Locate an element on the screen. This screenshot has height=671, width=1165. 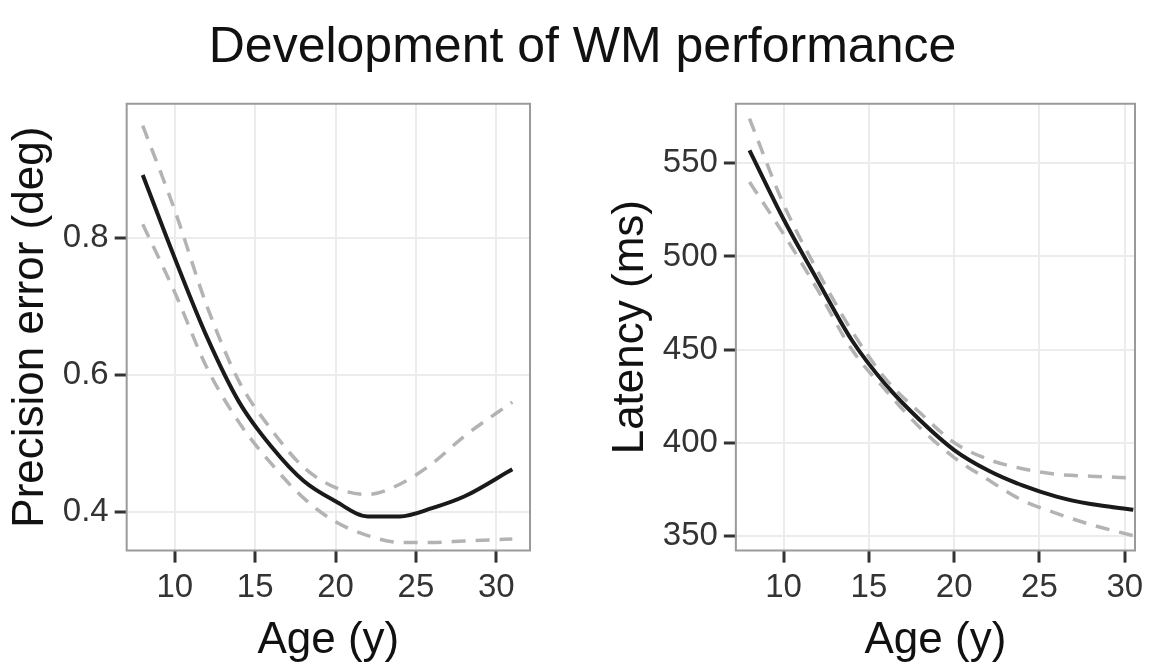
y-axis-title: Latency (ms) is located at coordinates (627, 327).